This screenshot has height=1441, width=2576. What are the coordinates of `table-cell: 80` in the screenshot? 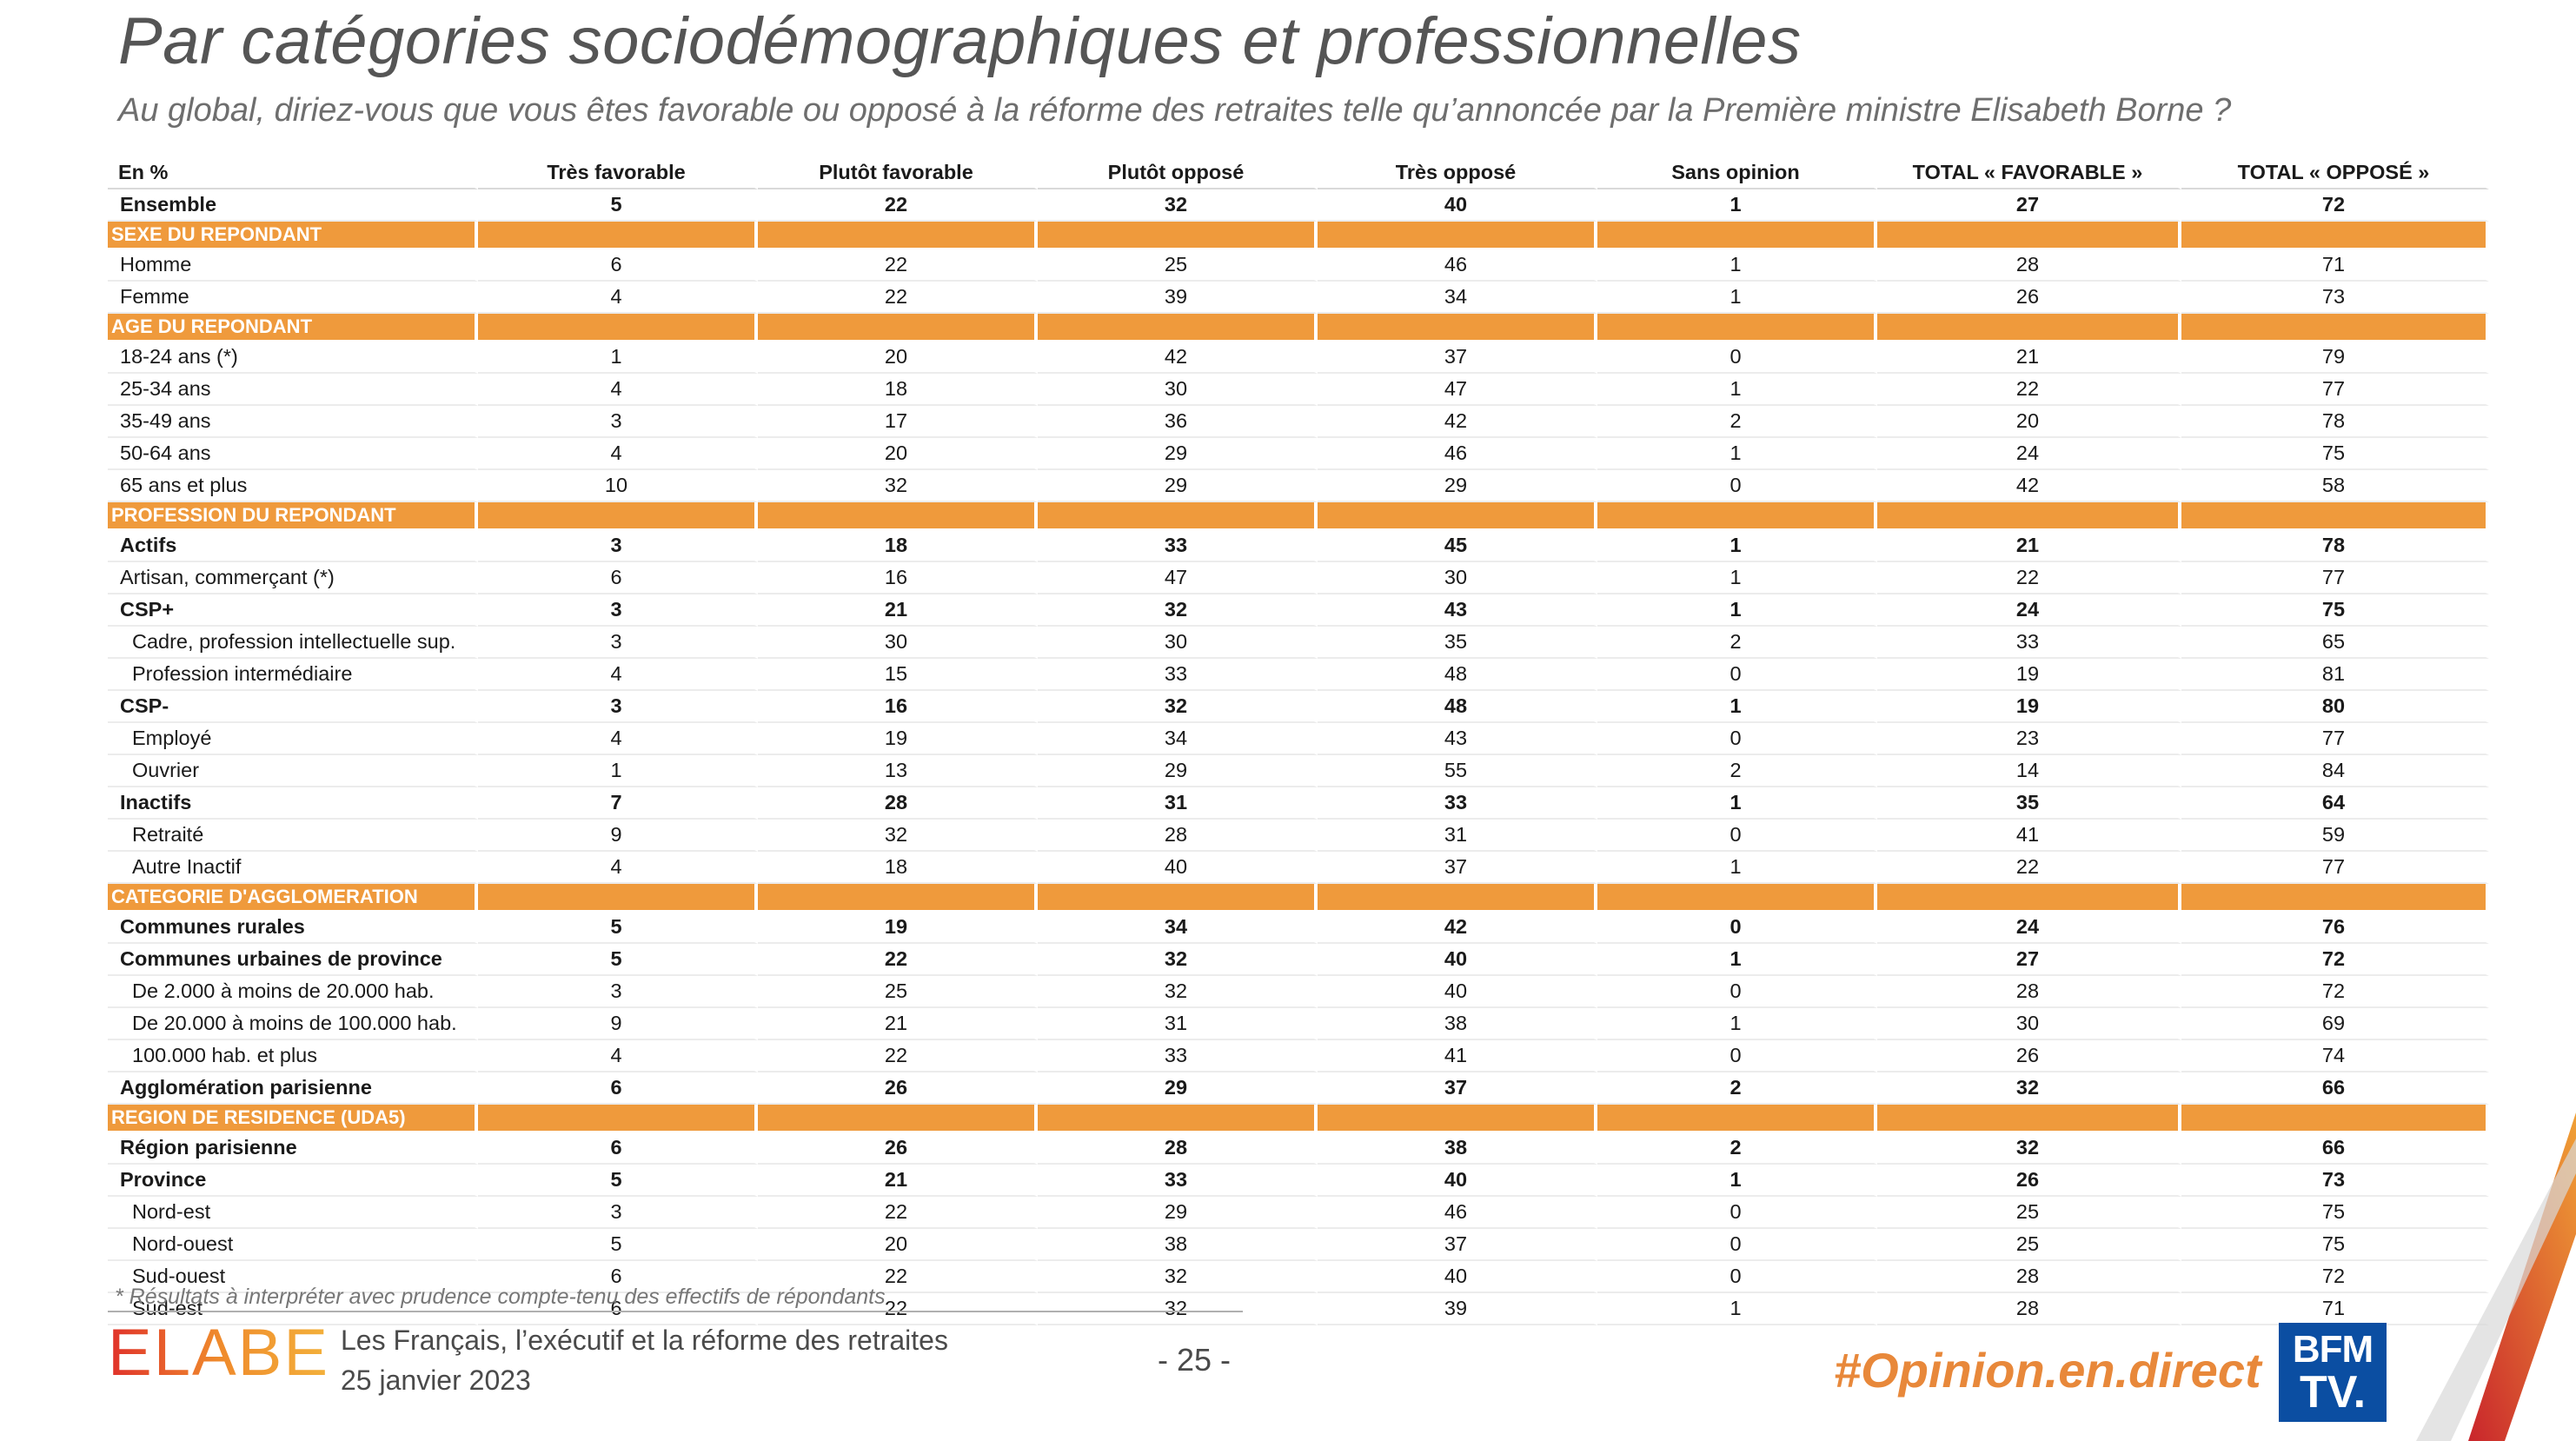 It's located at (2335, 707).